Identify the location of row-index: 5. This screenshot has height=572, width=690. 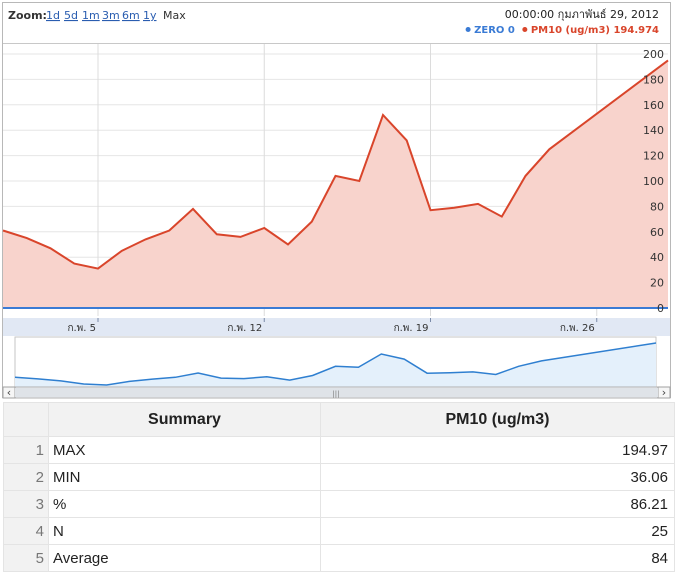
(26, 558).